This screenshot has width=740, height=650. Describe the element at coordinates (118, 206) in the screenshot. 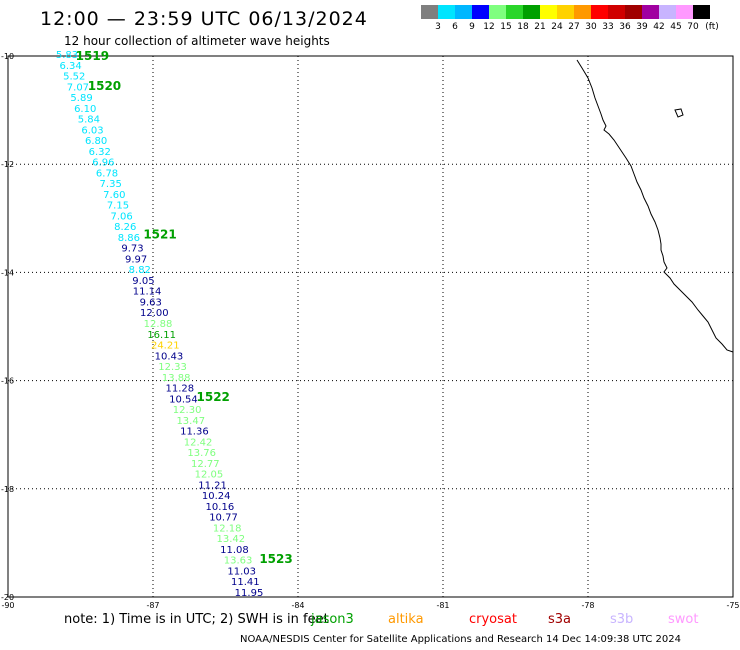

I see `wave-height-value: 7.15` at that location.